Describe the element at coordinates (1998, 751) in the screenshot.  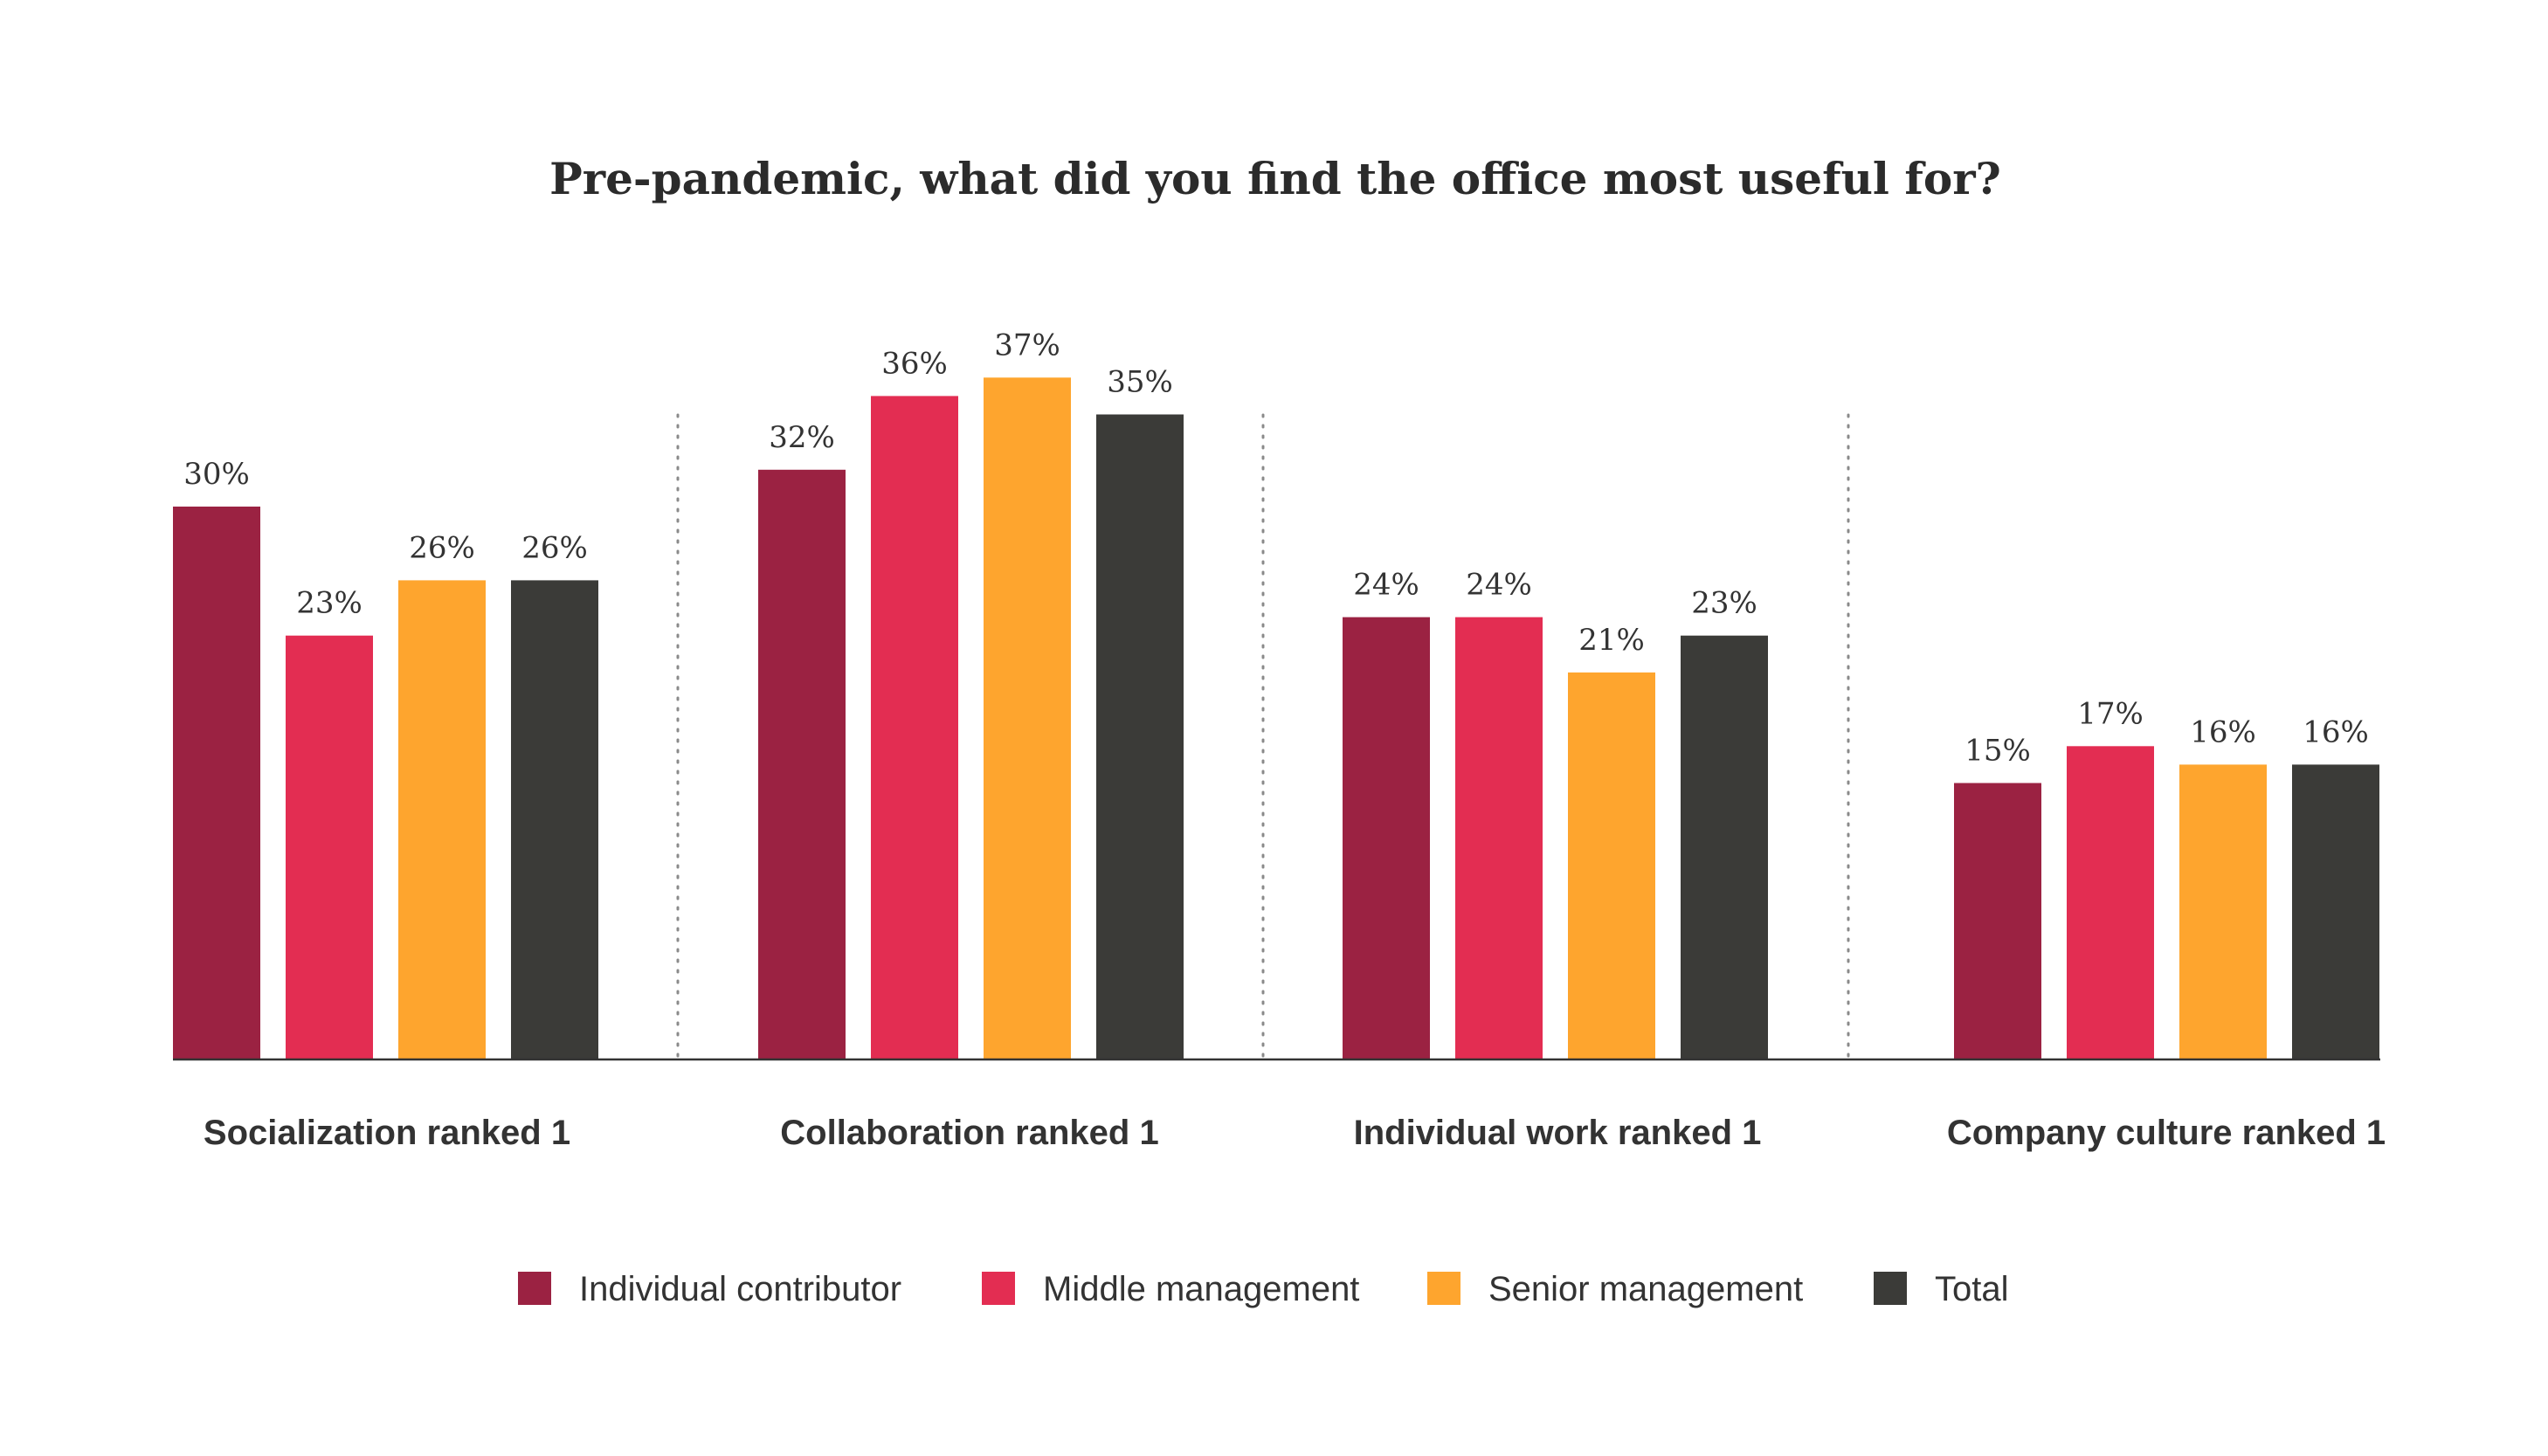
I see `value-label: 15%` at that location.